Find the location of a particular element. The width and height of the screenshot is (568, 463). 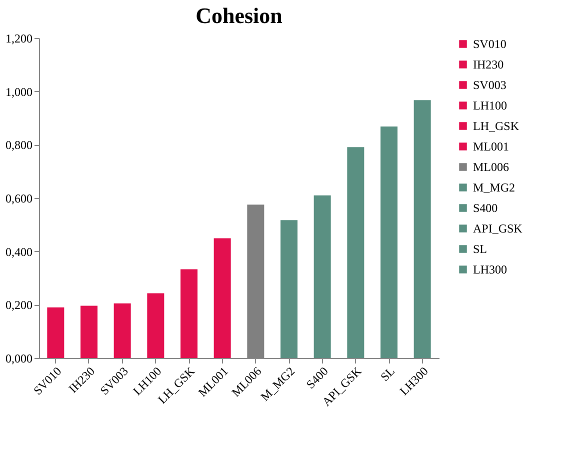

y-tick-label: 0,200 is located at coordinates (19, 305).